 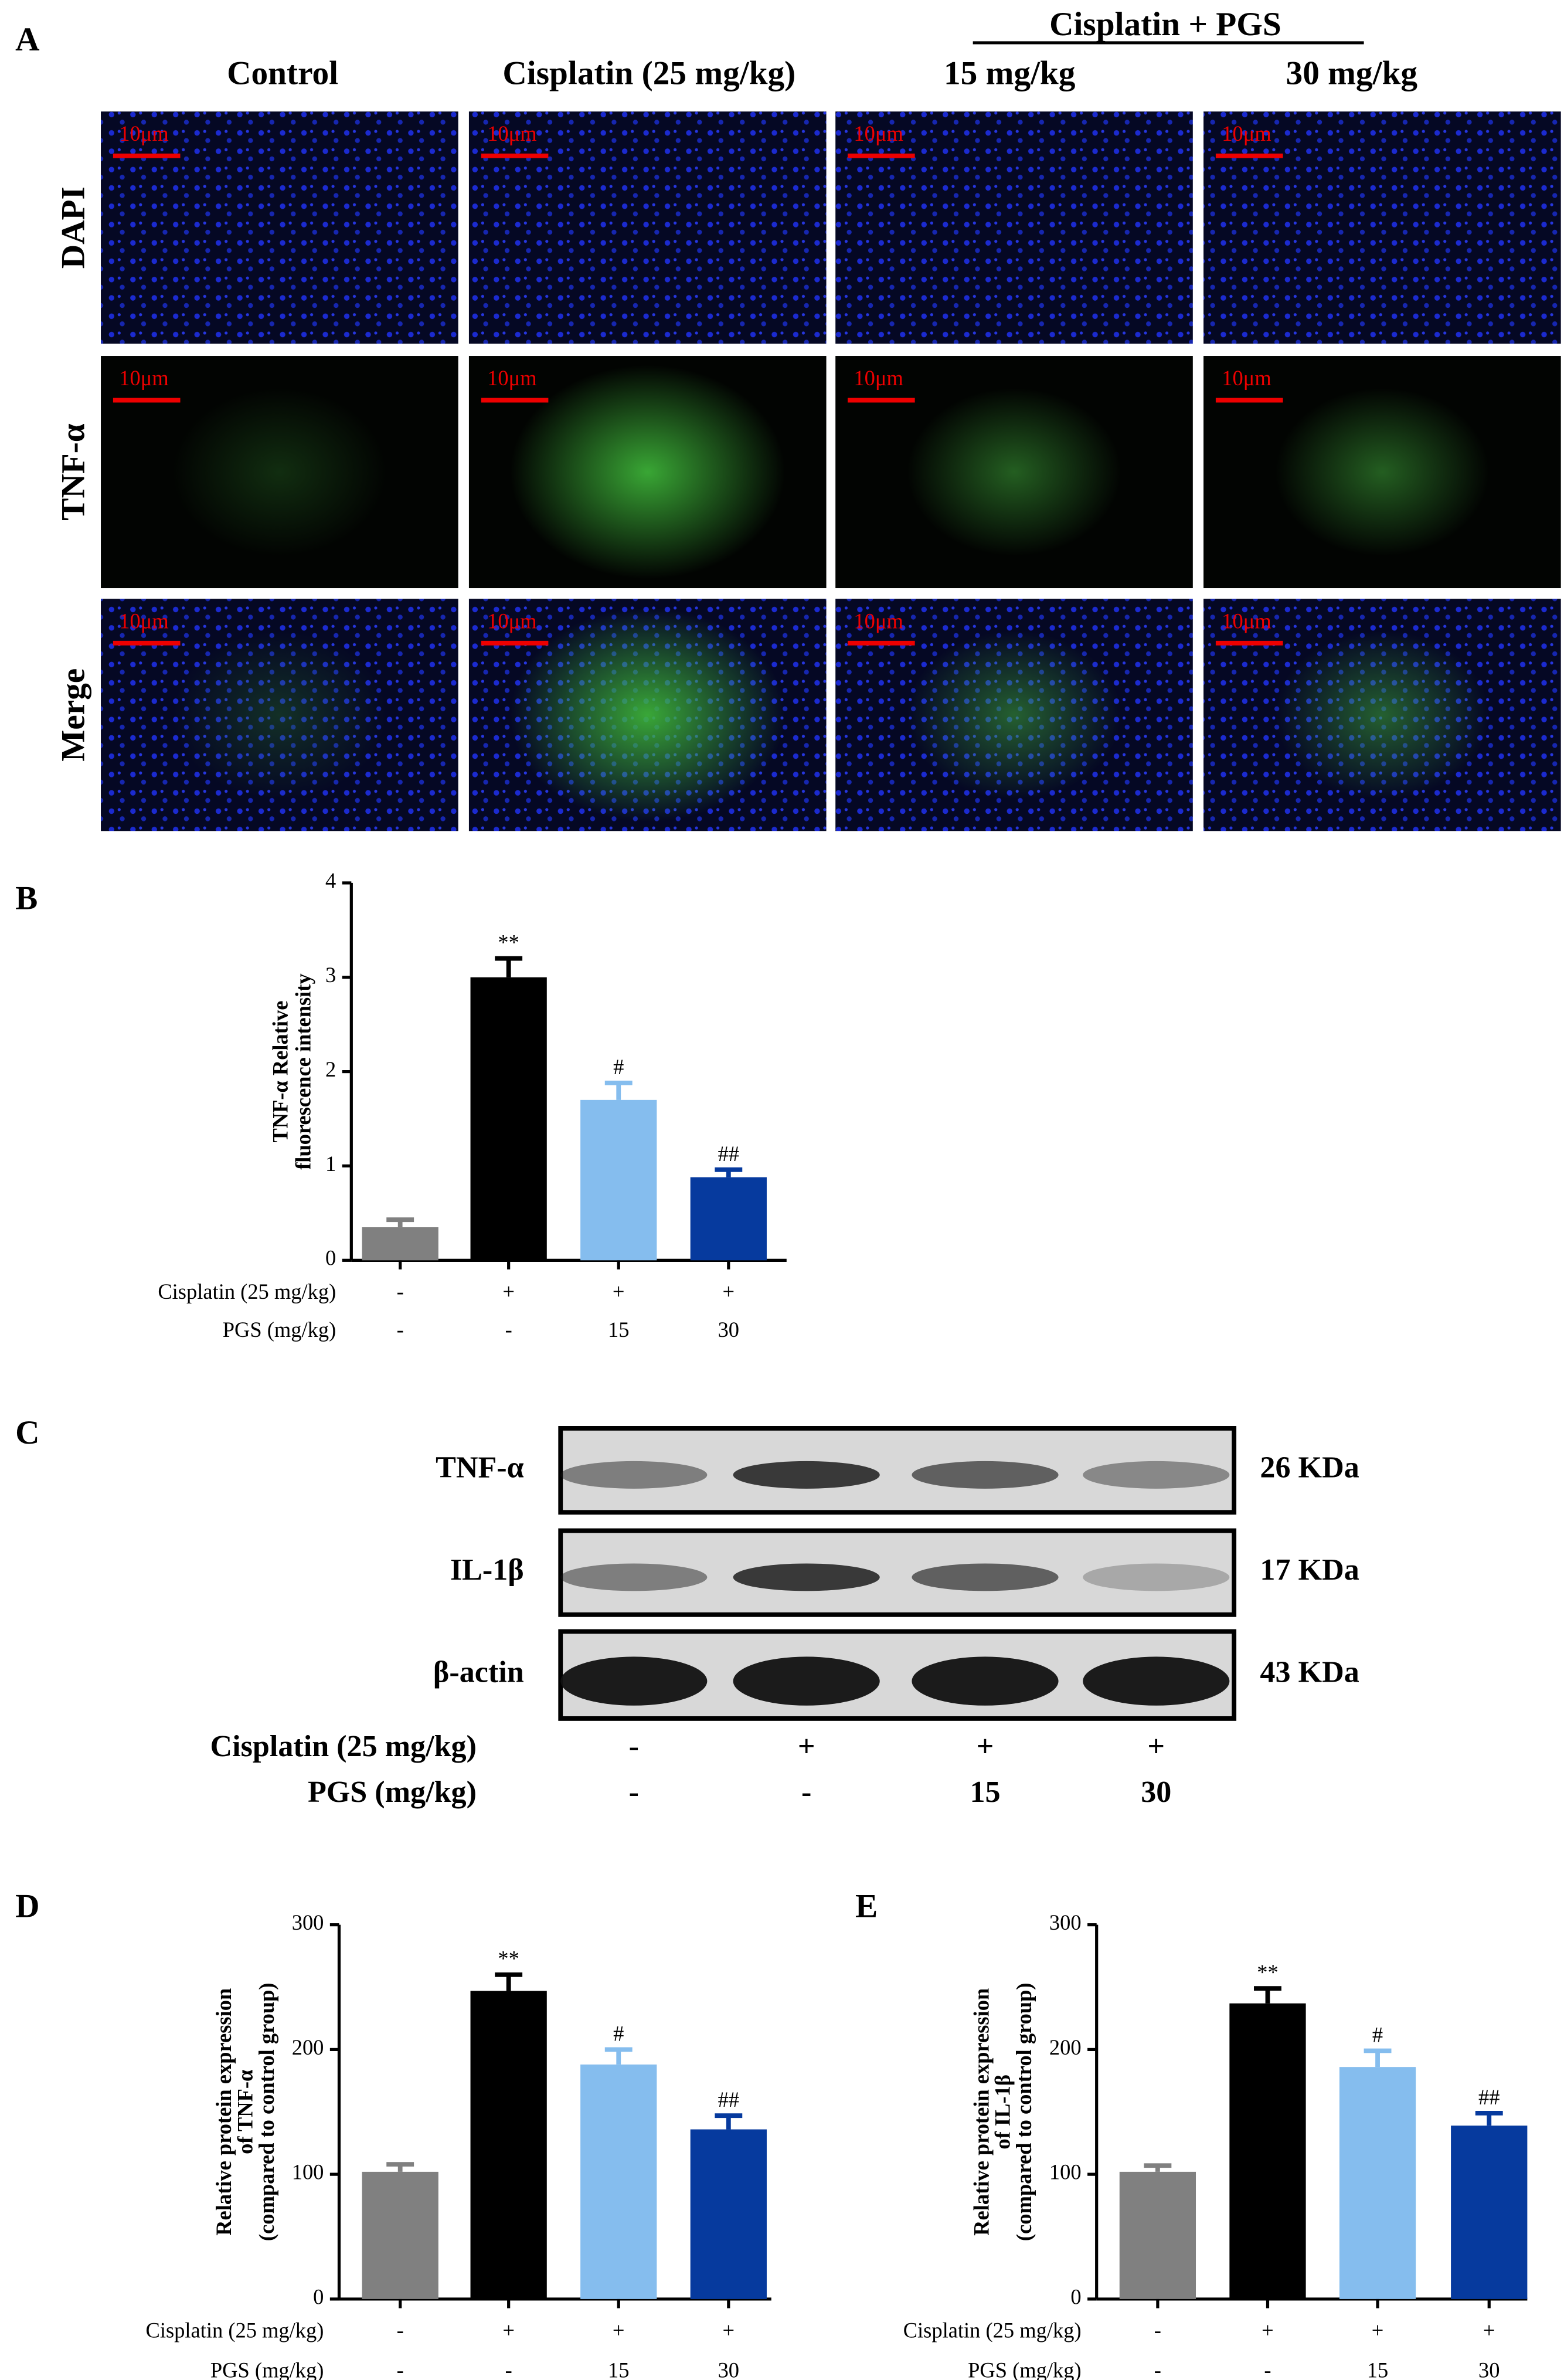 What do you see at coordinates (487, 1570) in the screenshot?
I see `blot-label: IL-1β` at bounding box center [487, 1570].